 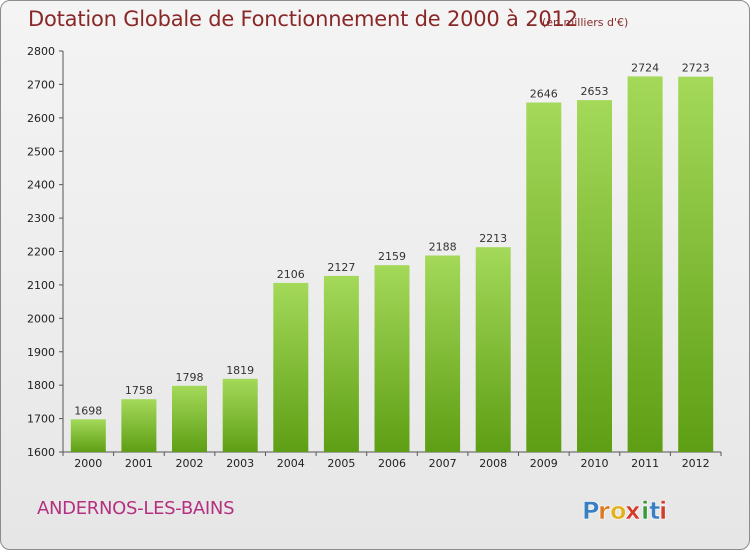 I want to click on logo-letter: r, so click(x=604, y=511).